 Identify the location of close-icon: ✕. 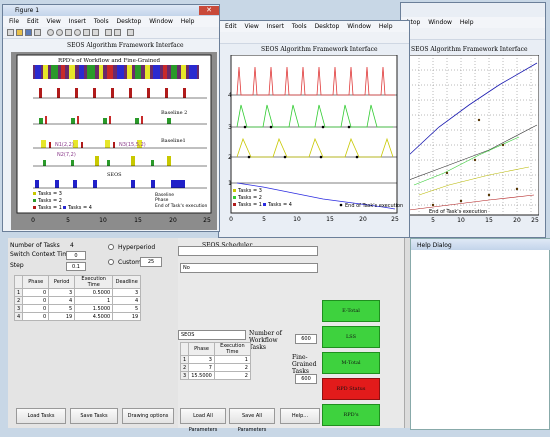
(209, 10).